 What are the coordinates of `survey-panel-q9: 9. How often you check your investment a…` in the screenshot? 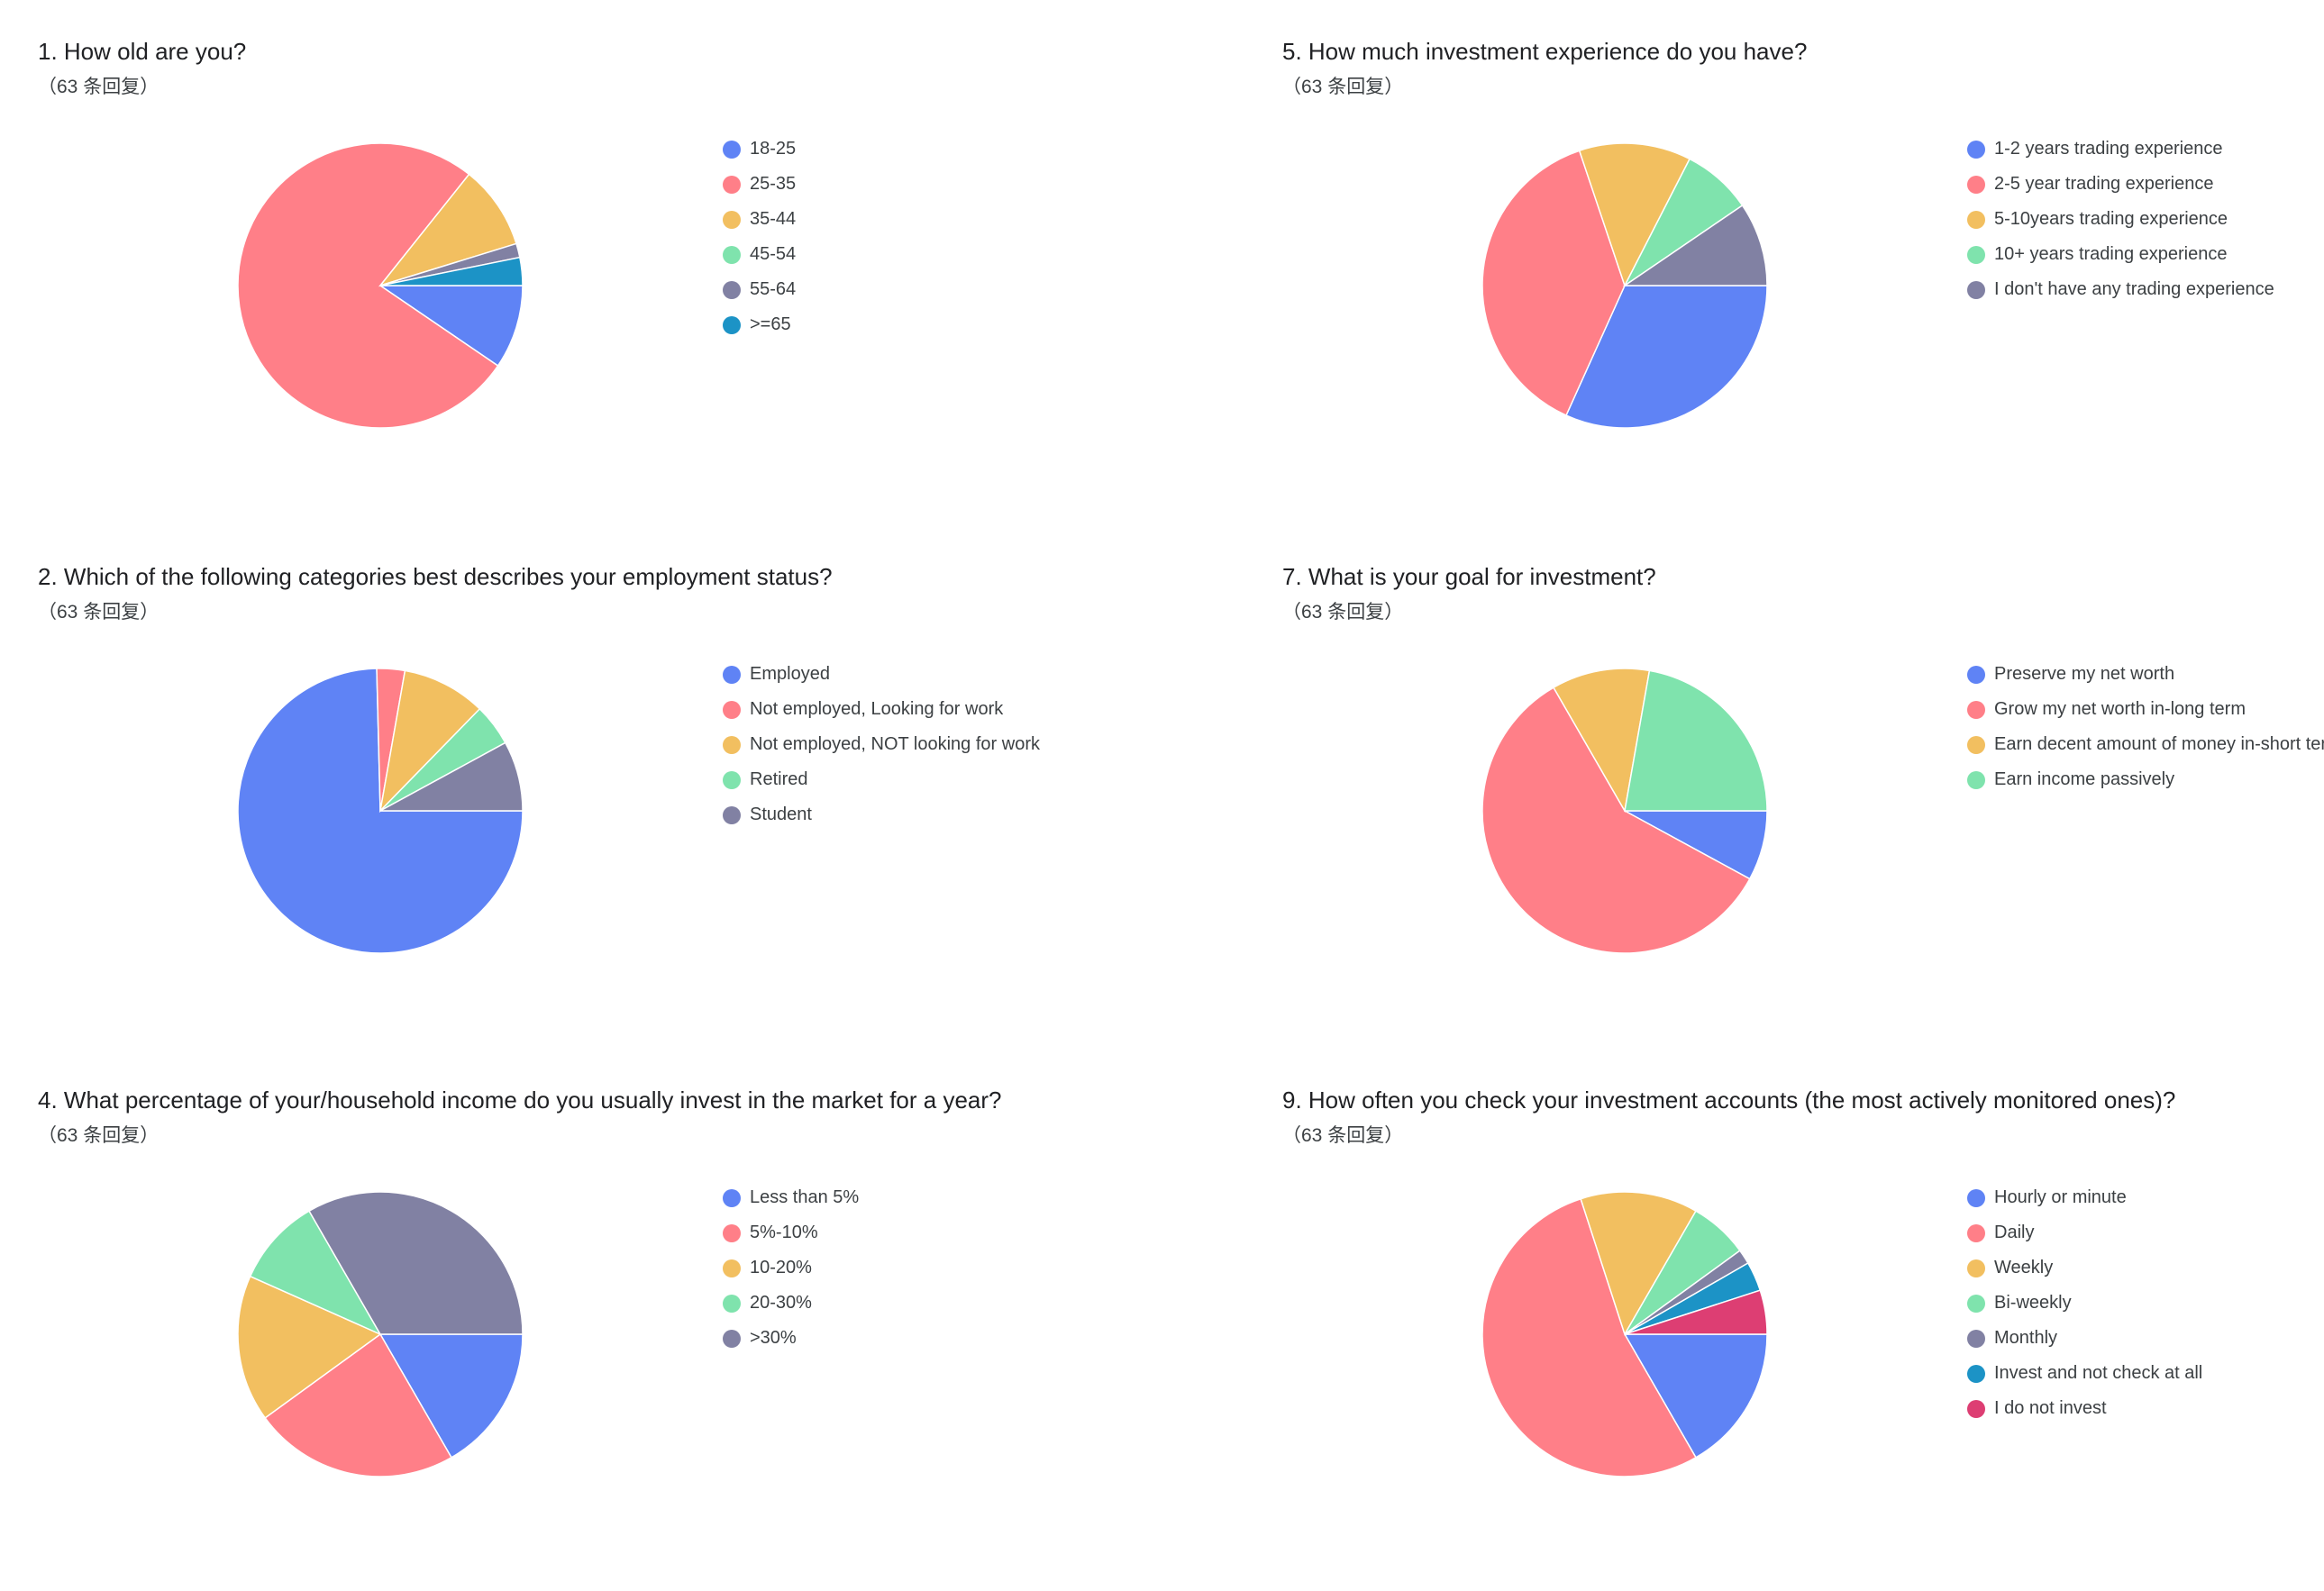 It's located at (1803, 1338).